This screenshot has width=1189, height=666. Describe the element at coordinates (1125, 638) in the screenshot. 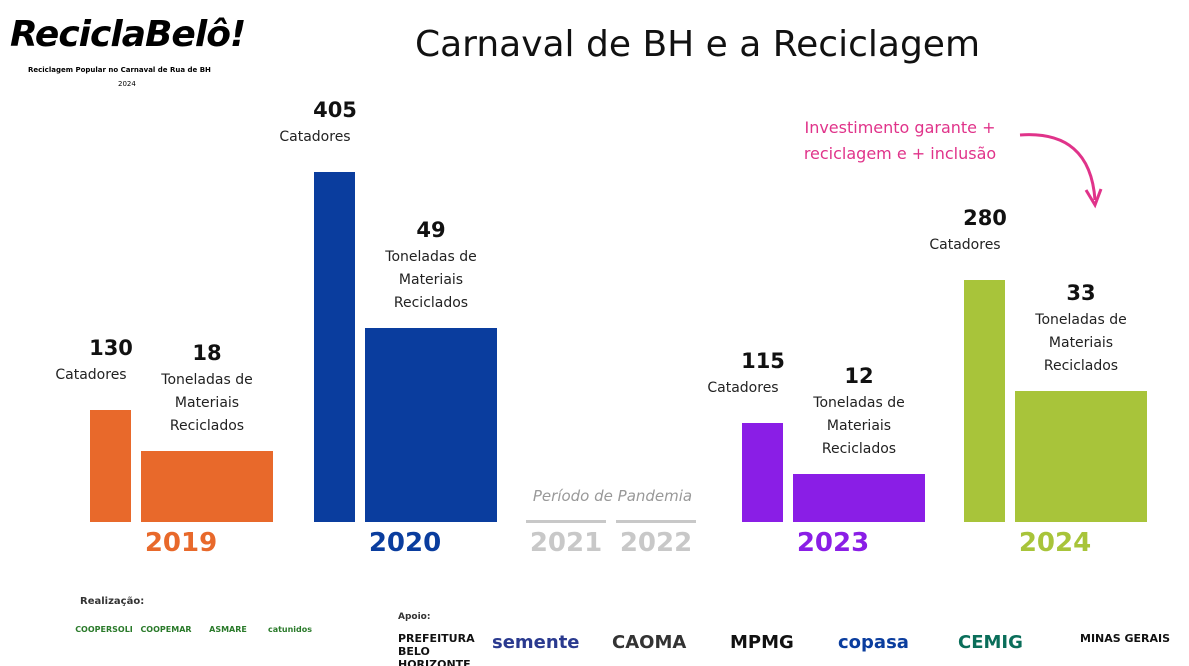

I see `sponsor-logo: MINAS GERAIS` at that location.